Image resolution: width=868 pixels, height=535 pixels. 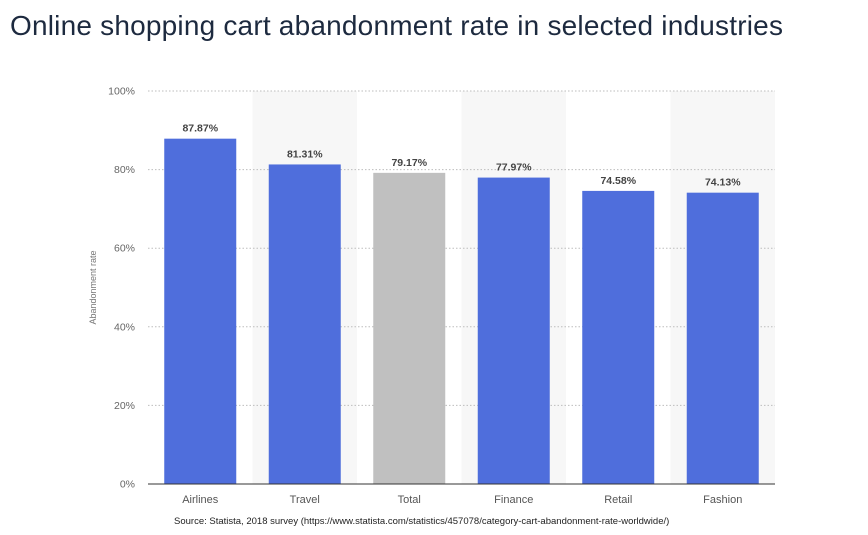 What do you see at coordinates (722, 338) in the screenshot?
I see `bar-fashion` at bounding box center [722, 338].